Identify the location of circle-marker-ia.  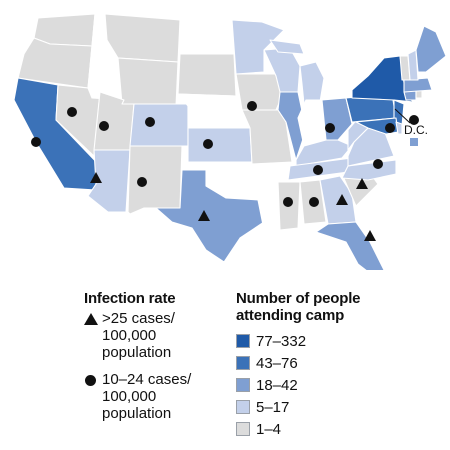
(252, 106).